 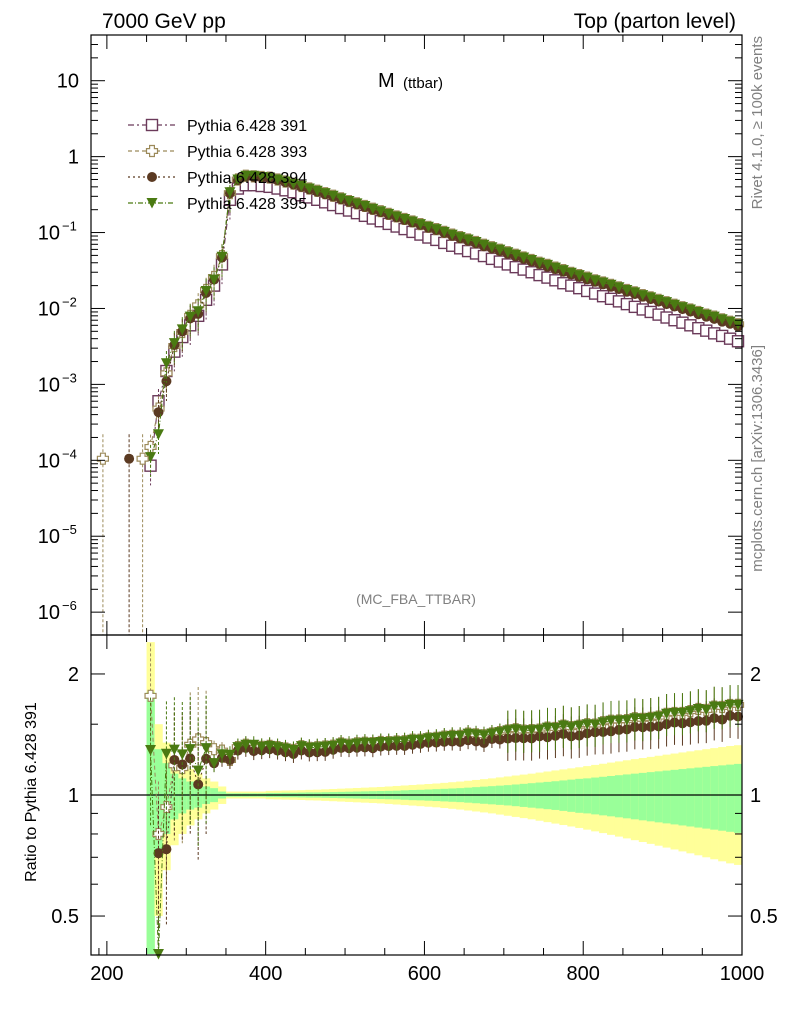 I want to click on plot-title: M, so click(x=386, y=81).